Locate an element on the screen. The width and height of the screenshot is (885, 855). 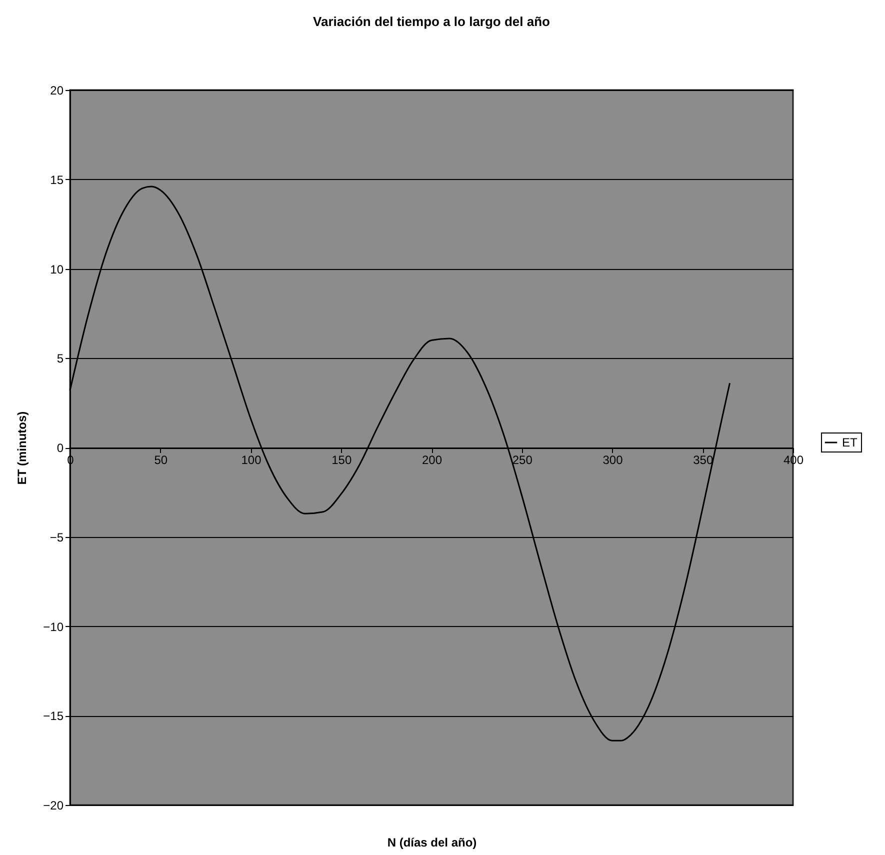
y-tick-label: −10 is located at coordinates (53, 627).